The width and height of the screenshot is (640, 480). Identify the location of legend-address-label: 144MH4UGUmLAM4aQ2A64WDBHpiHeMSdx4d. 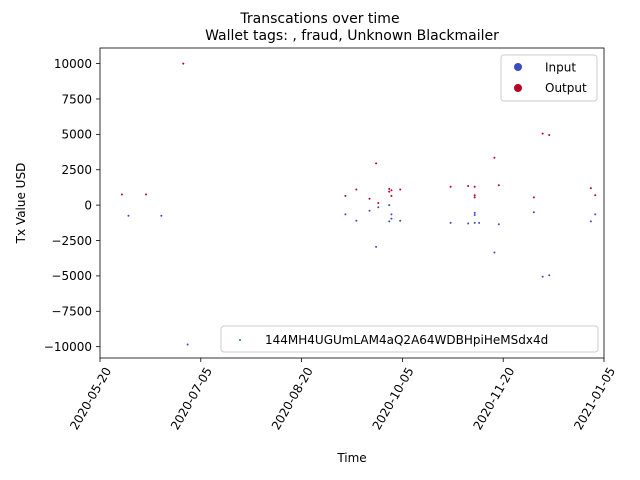
(406, 340).